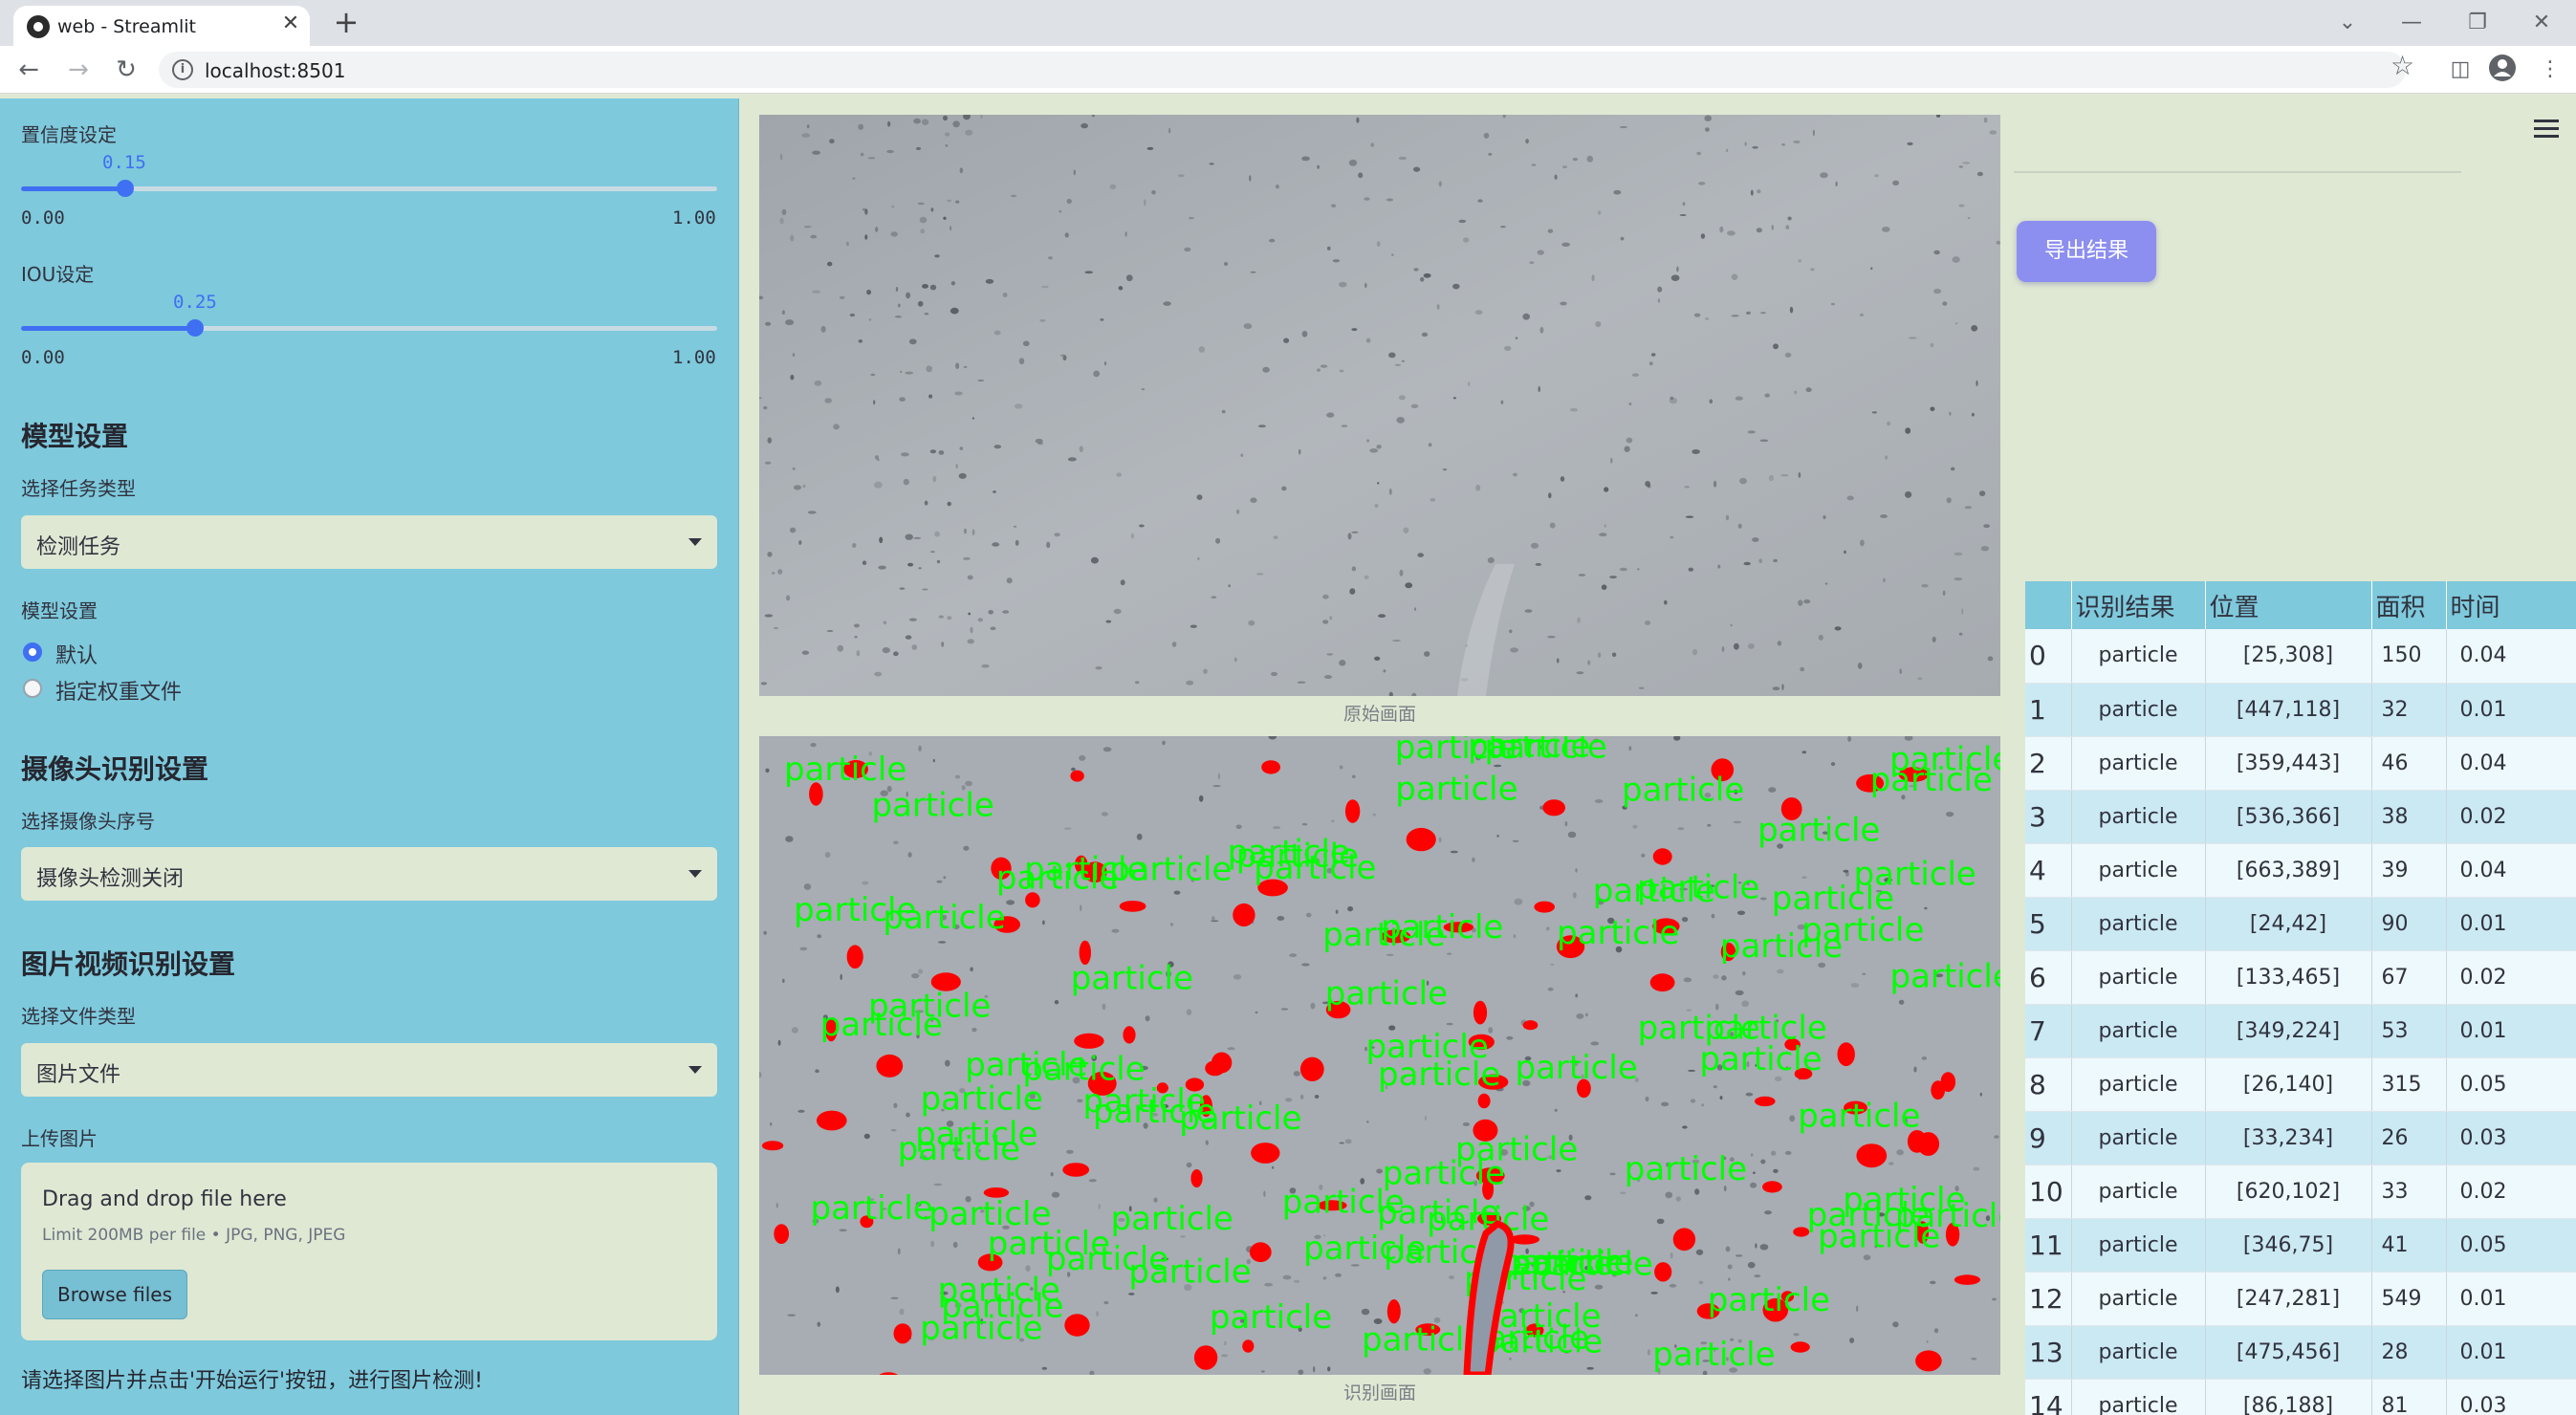 Image resolution: width=2576 pixels, height=1415 pixels. What do you see at coordinates (2411, 23) in the screenshot?
I see `minimize-icon: —` at bounding box center [2411, 23].